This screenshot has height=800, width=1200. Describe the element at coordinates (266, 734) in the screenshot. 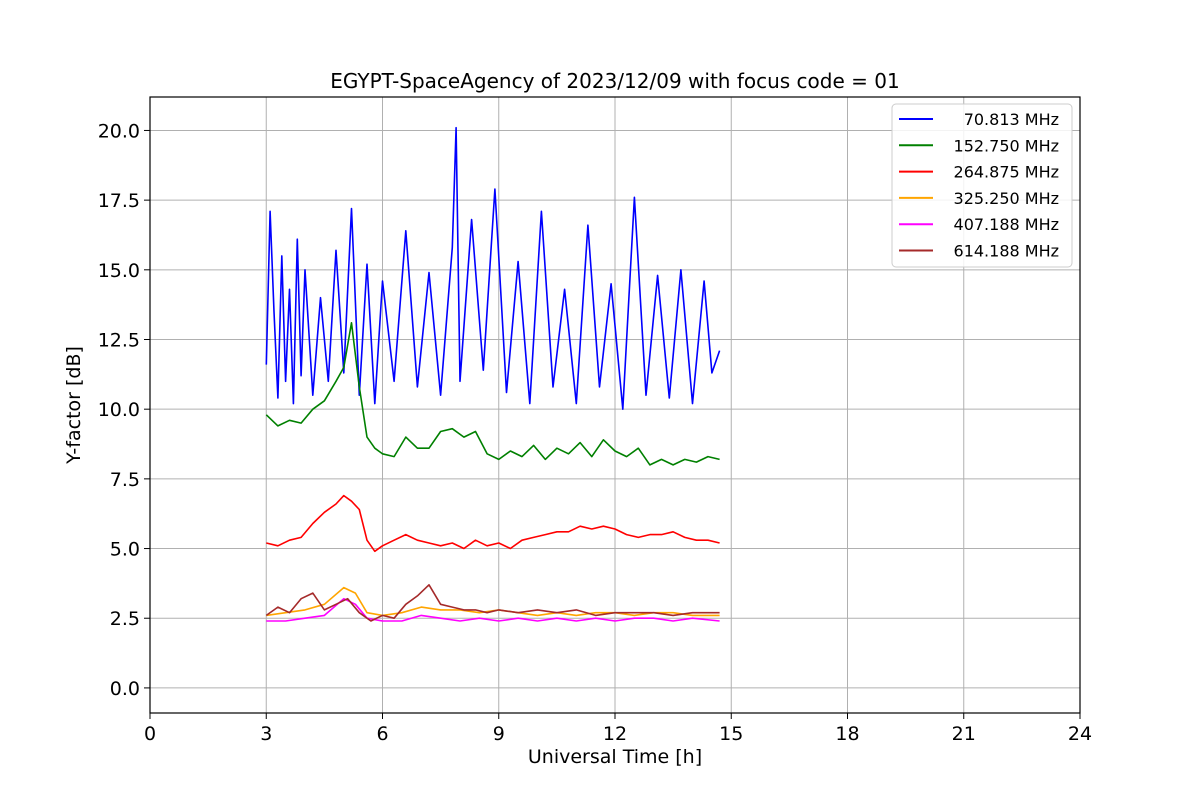

I see `x-tick-label: 3` at that location.